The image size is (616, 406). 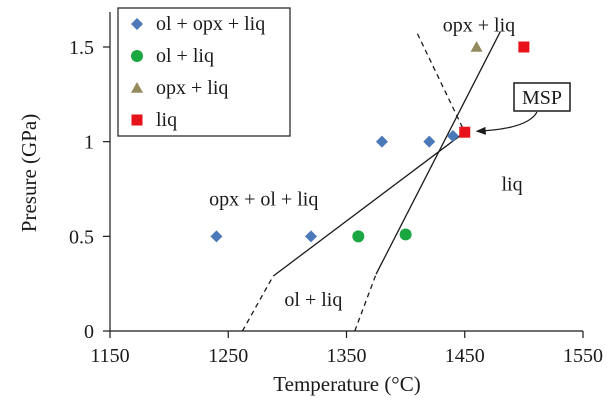 What do you see at coordinates (192, 88) in the screenshot?
I see `legend-entry: opx + liq` at bounding box center [192, 88].